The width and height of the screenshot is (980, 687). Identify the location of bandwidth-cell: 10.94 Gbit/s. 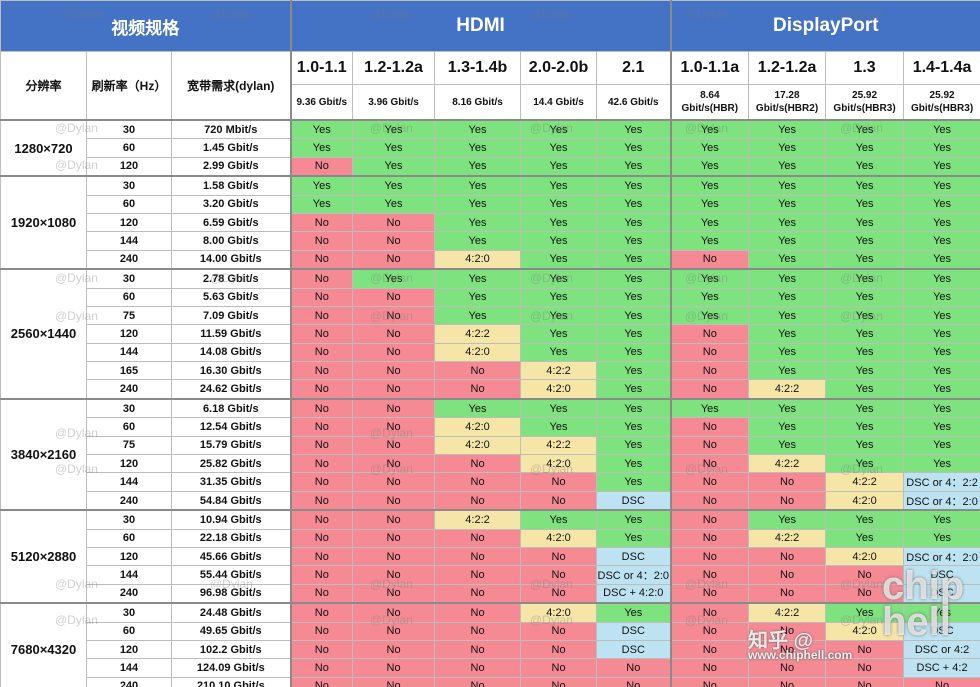
(231, 519).